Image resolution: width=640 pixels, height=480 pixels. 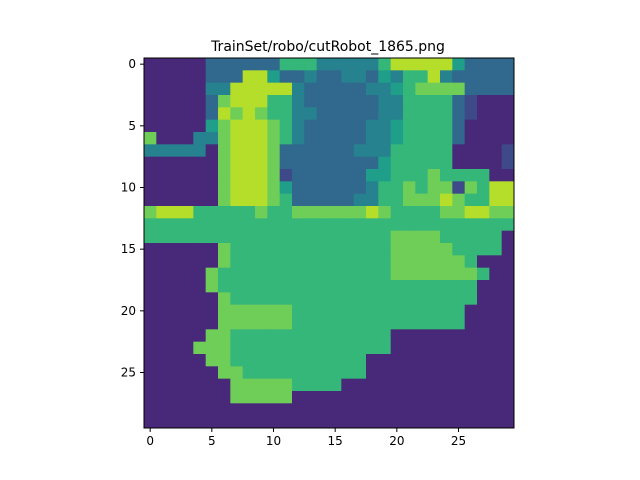 What do you see at coordinates (132, 64) in the screenshot?
I see `y-tick-label: 0` at bounding box center [132, 64].